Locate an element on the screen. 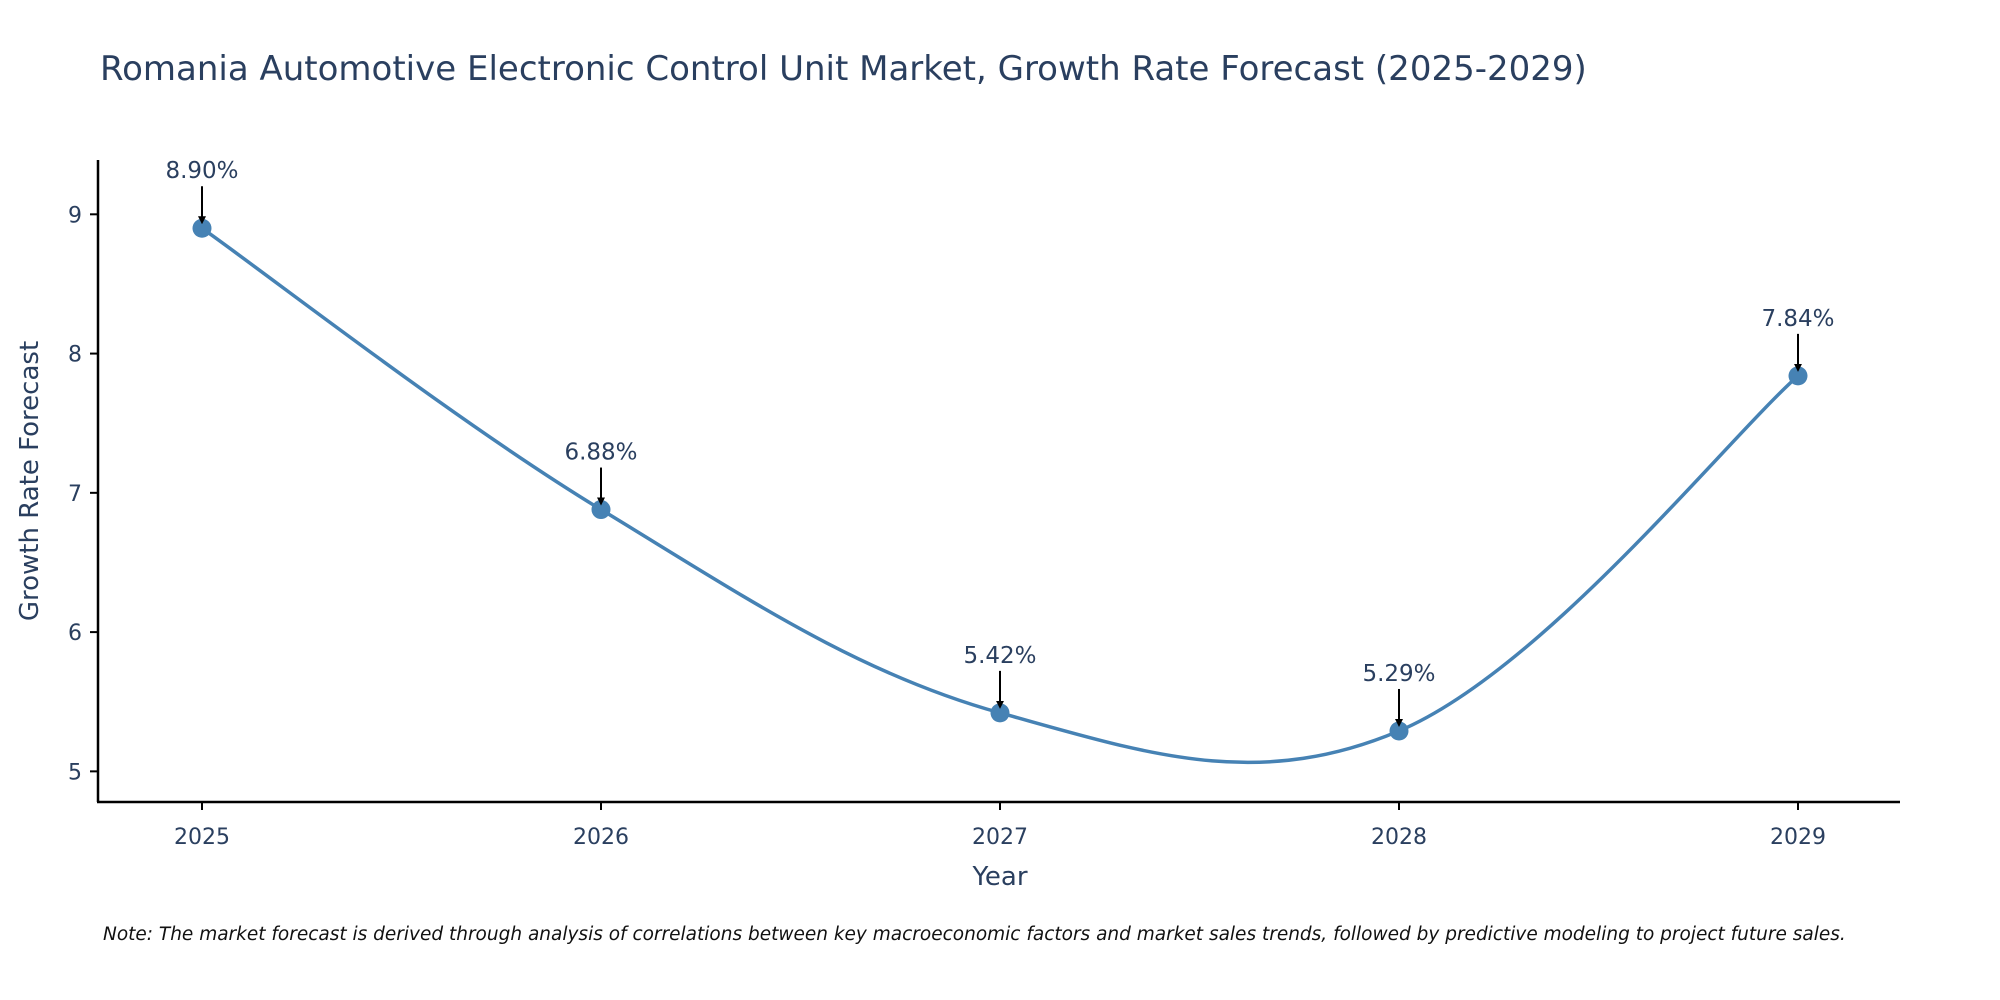  x-axis-ticks: 2025 2026 2027 2028 2029 is located at coordinates (1000, 826).